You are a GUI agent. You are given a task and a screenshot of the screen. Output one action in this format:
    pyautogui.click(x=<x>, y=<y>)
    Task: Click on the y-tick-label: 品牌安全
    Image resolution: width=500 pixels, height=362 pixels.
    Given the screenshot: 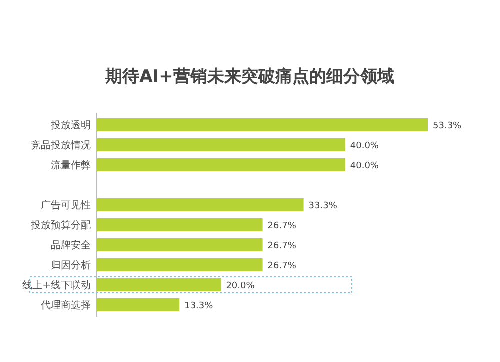 What is the action you would take?
    pyautogui.click(x=71, y=246)
    